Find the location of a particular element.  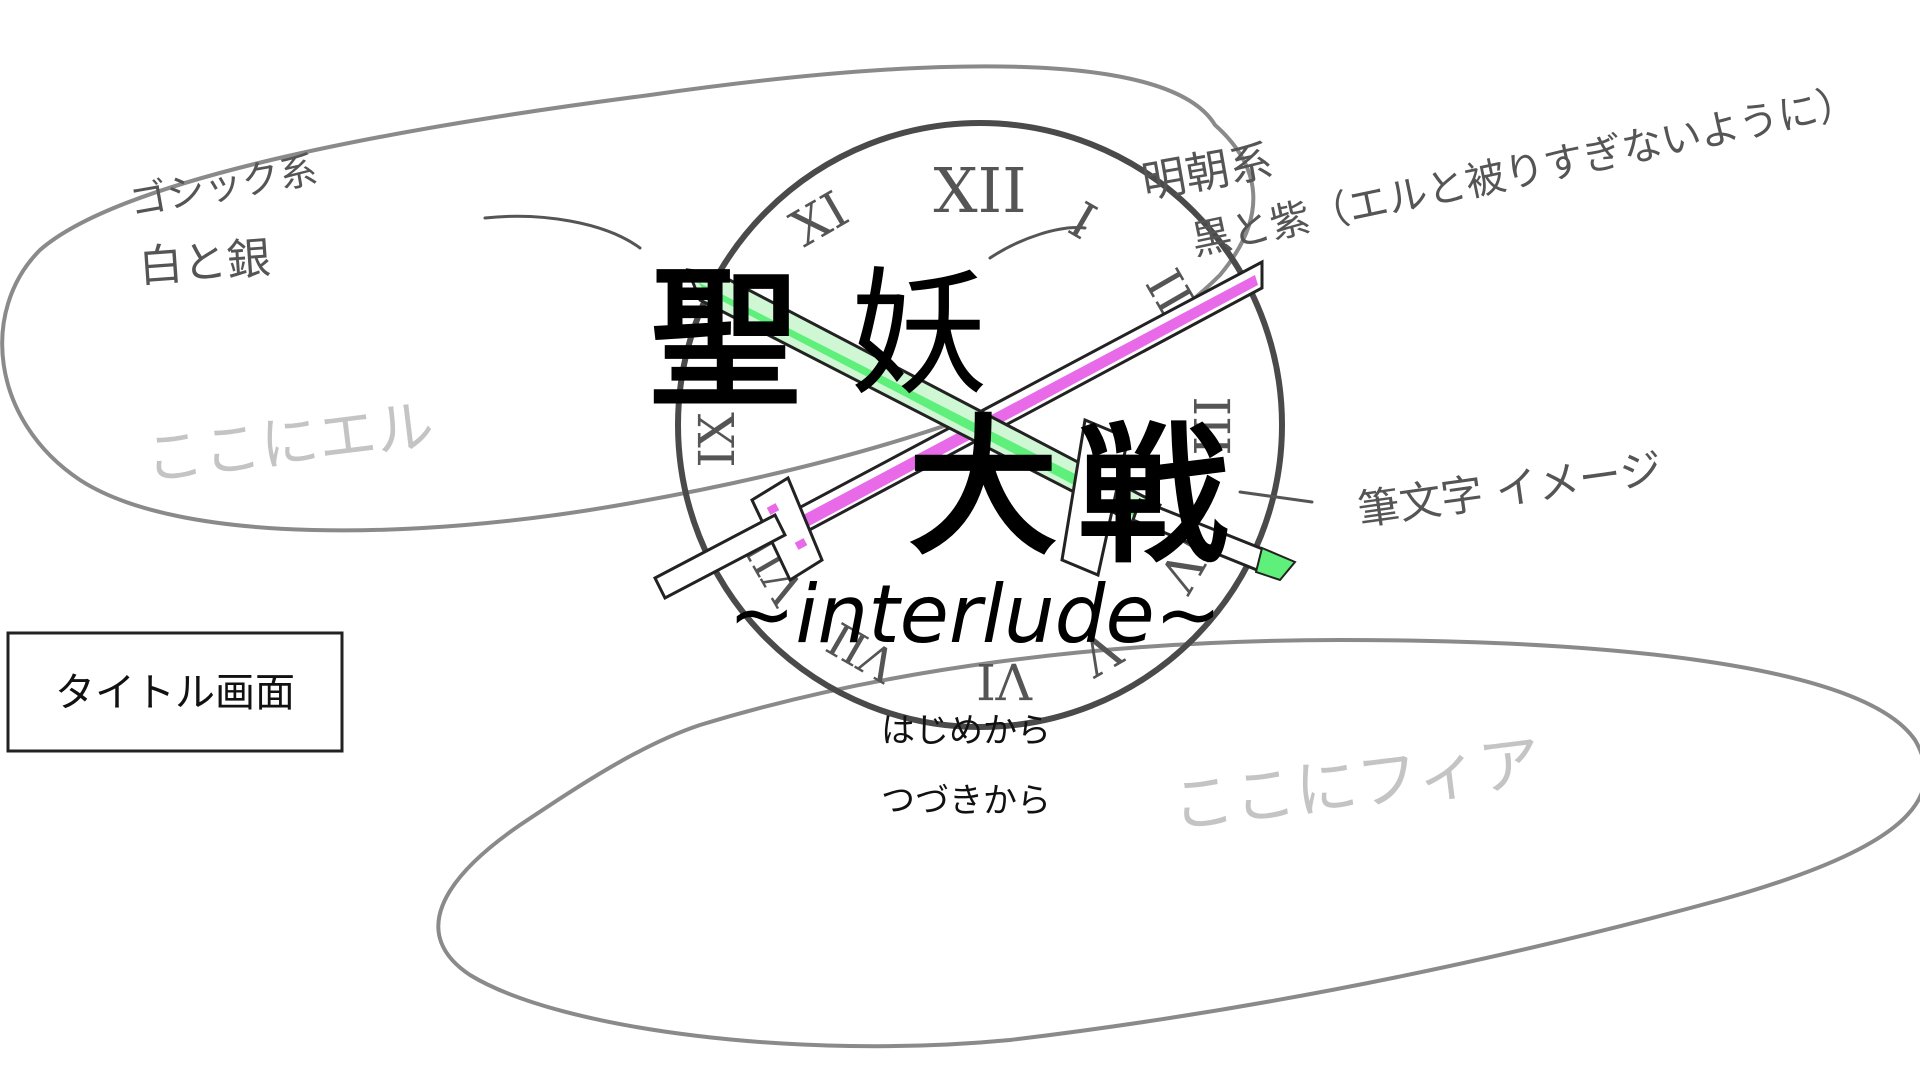

clock-numeral-6: VI is located at coordinates (1004, 681).